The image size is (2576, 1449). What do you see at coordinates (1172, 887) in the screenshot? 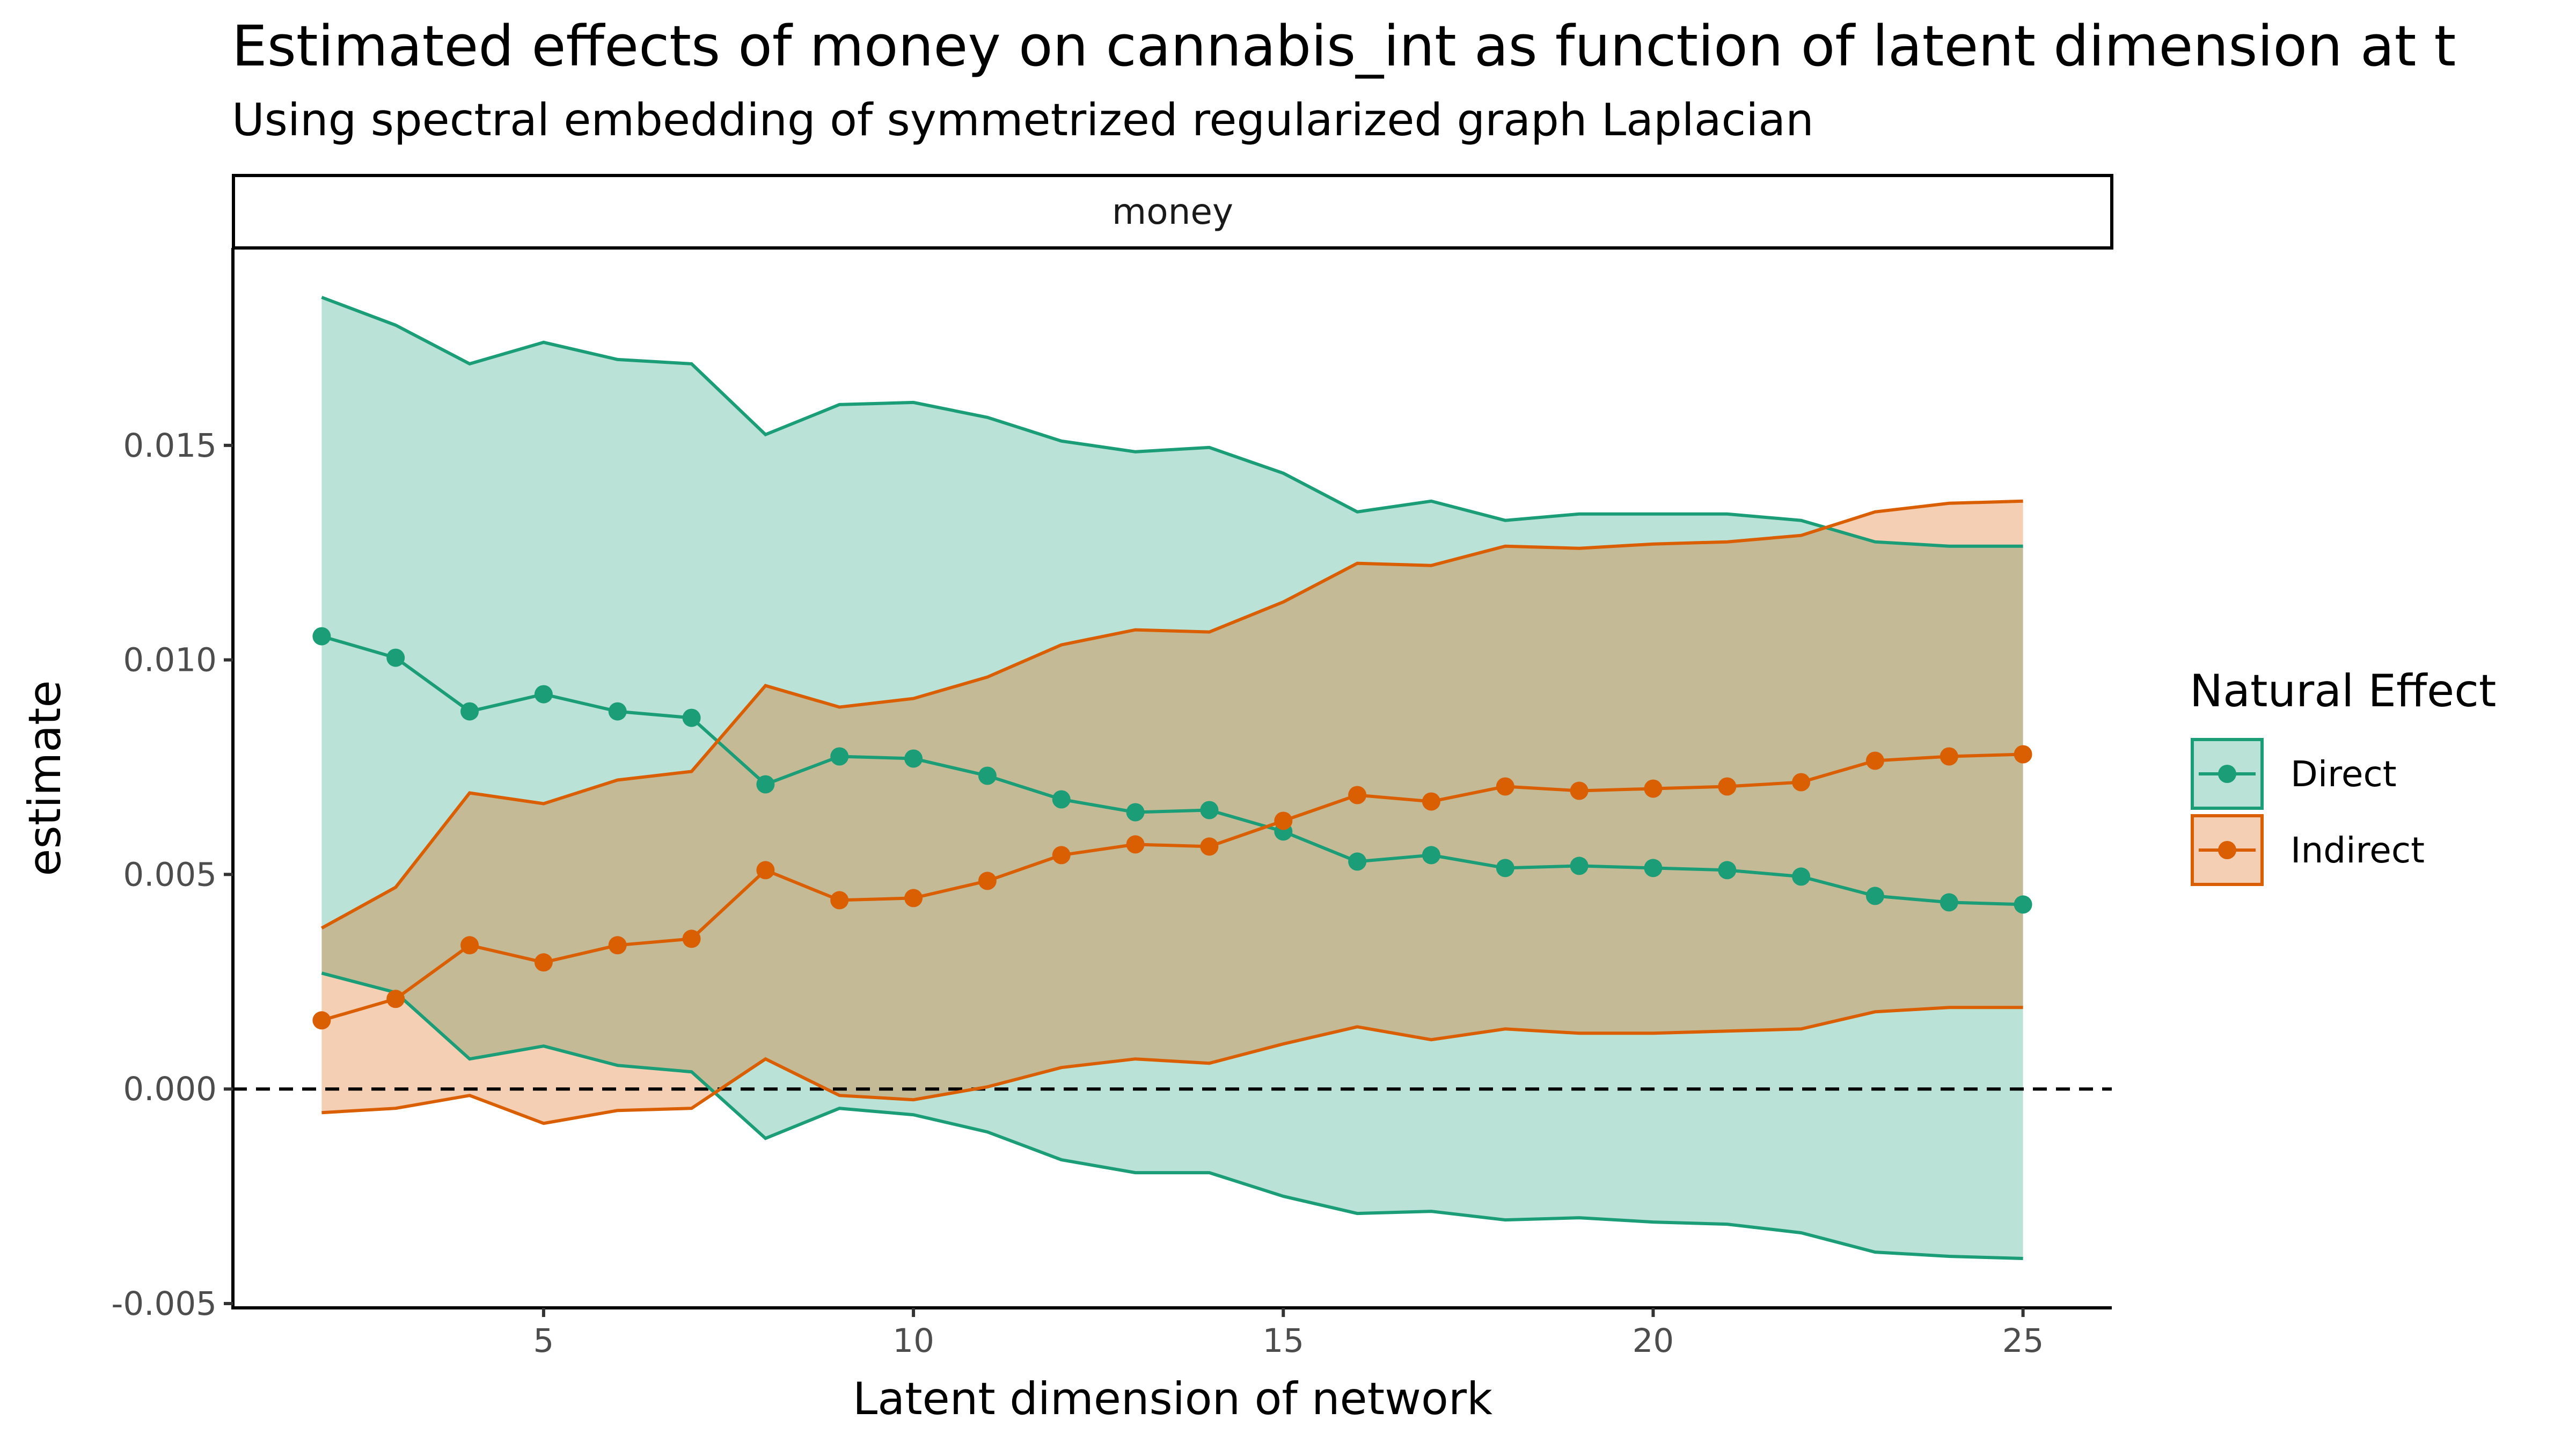
I see `estimate-line-indirect` at bounding box center [1172, 887].